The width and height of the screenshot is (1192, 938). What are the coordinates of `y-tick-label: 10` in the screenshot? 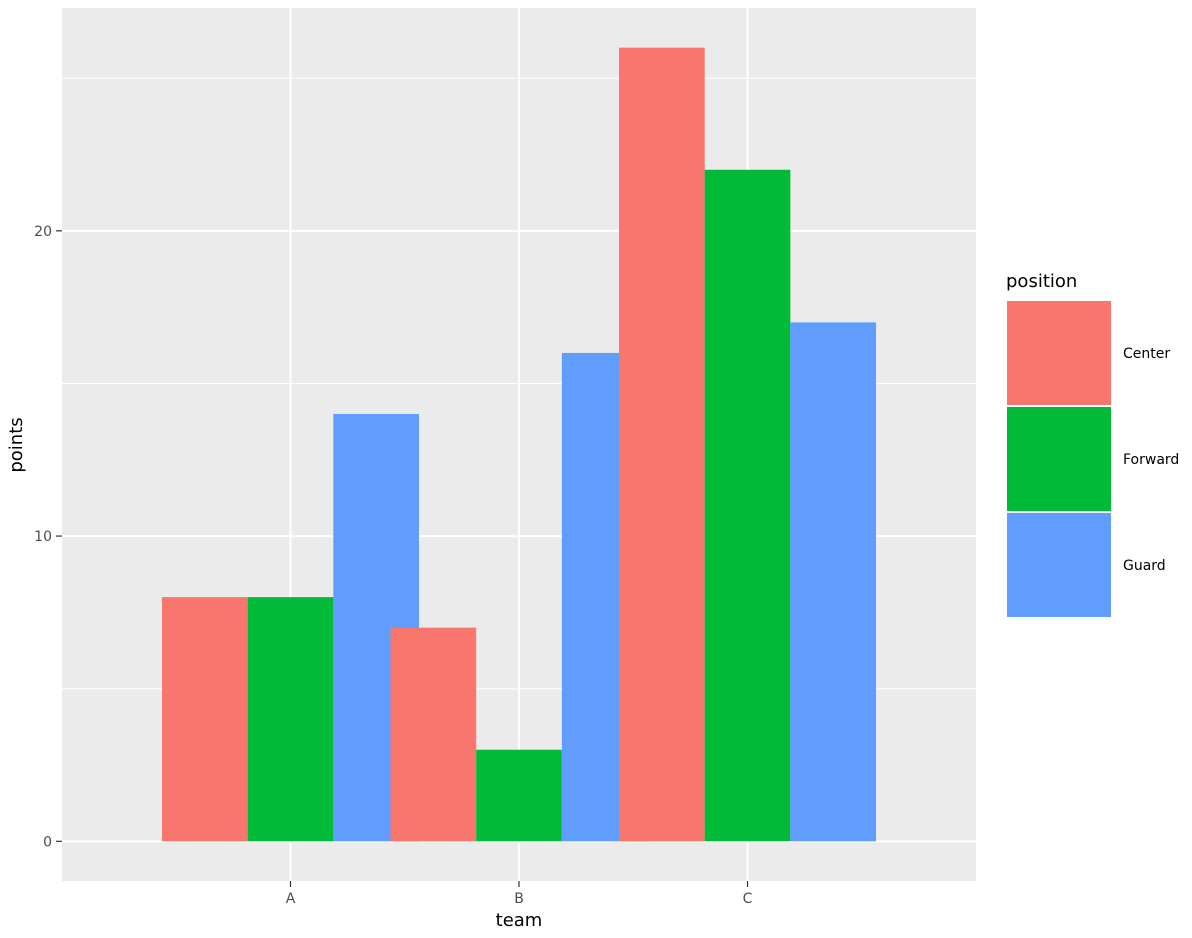 It's located at (43, 537).